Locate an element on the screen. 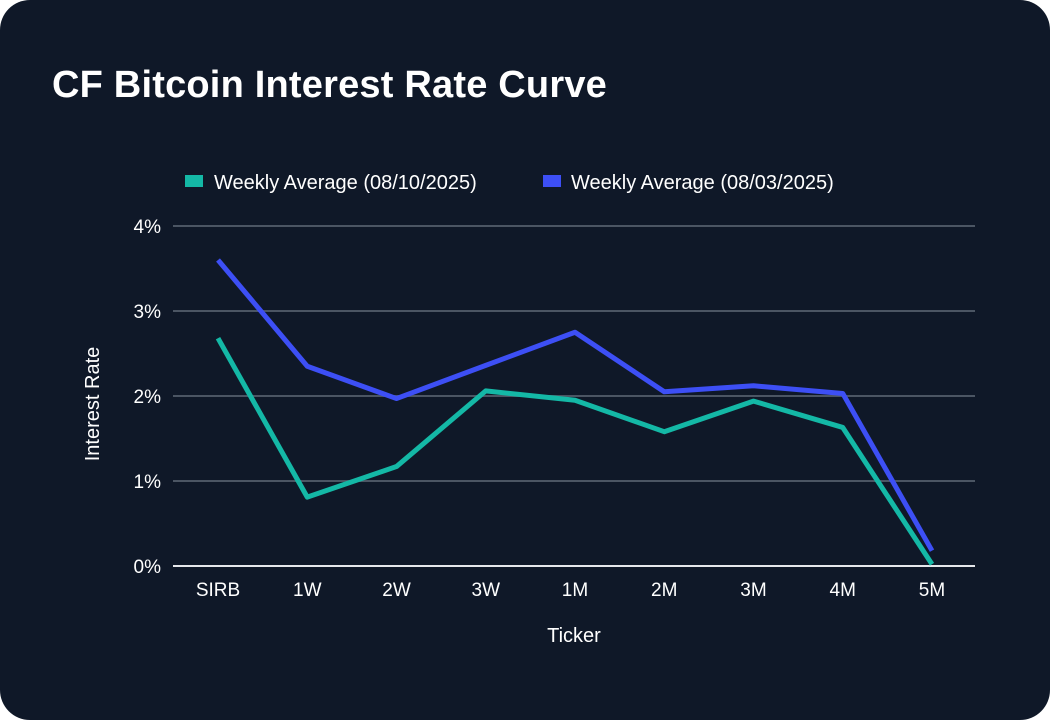  x-tick-label: 3W is located at coordinates (486, 590).